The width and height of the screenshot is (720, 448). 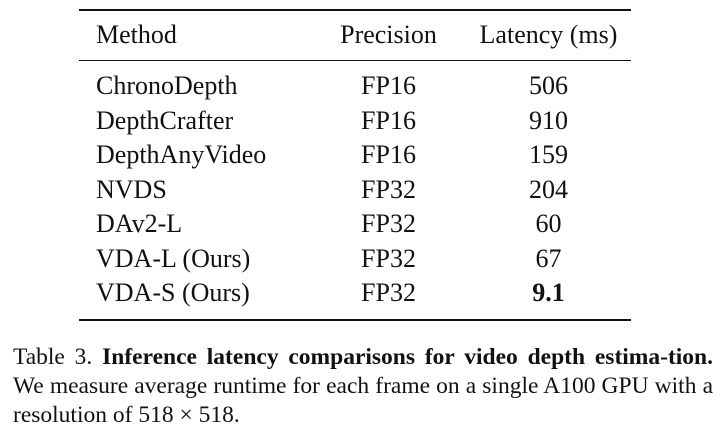 What do you see at coordinates (548, 85) in the screenshot?
I see `cell-latency: 506` at bounding box center [548, 85].